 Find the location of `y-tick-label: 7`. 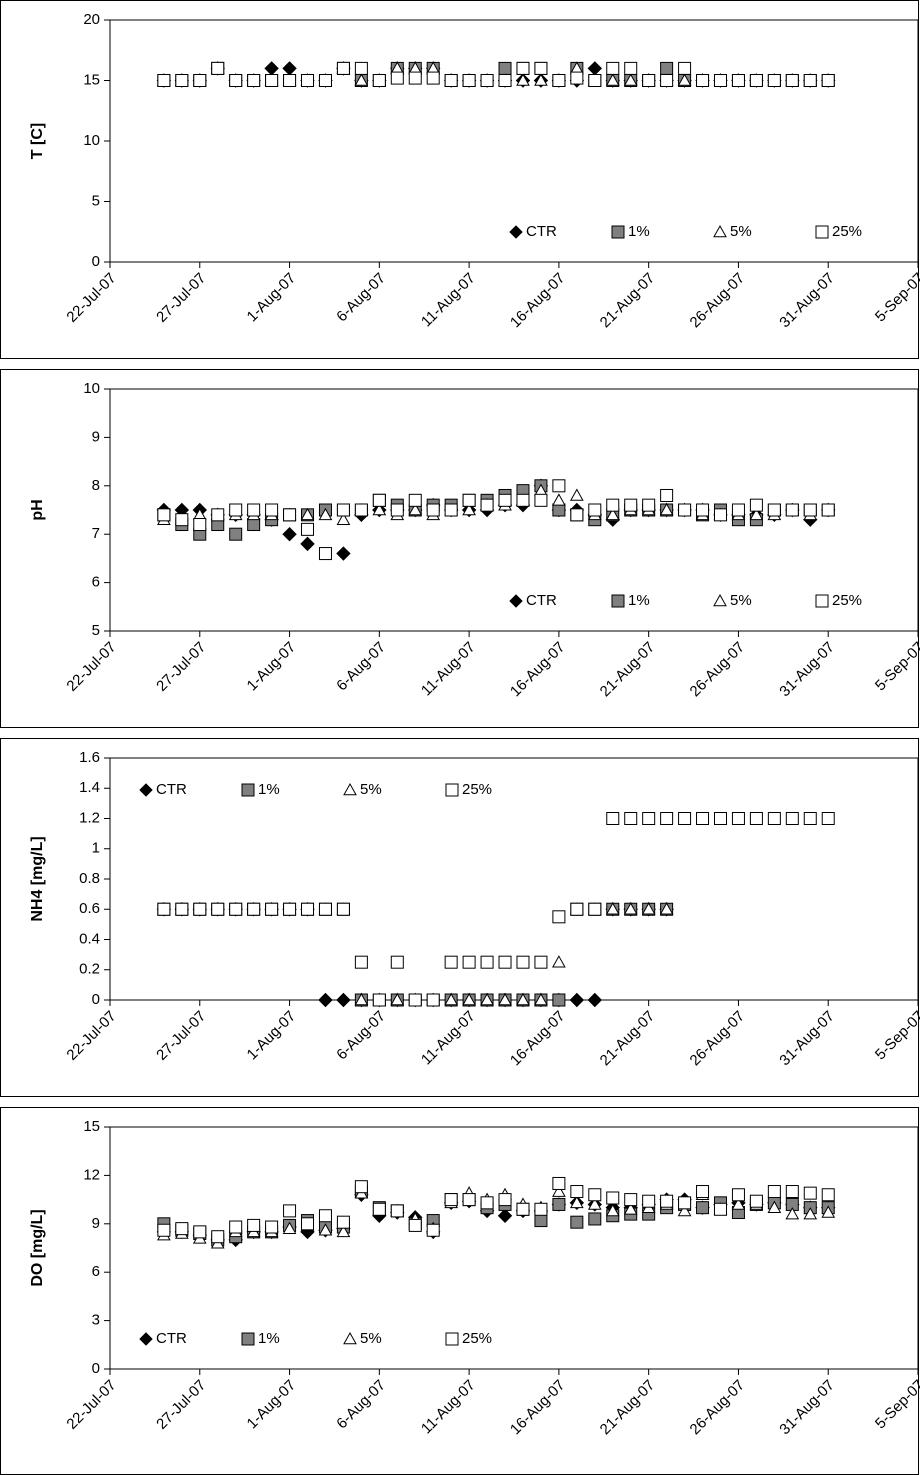

y-tick-label: 7 is located at coordinates (96, 533).